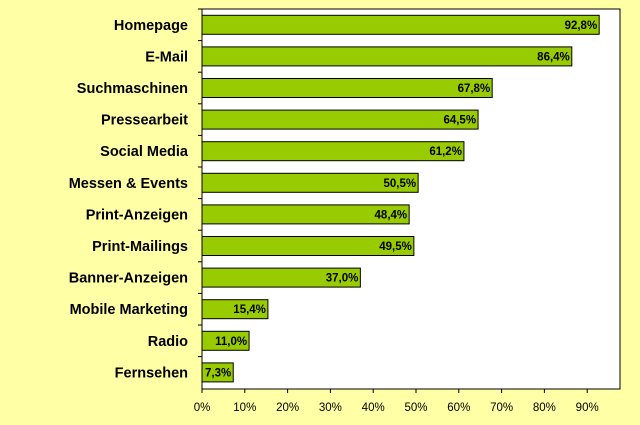 Image resolution: width=640 pixels, height=425 pixels. I want to click on x-tick-label: 30%, so click(330, 408).